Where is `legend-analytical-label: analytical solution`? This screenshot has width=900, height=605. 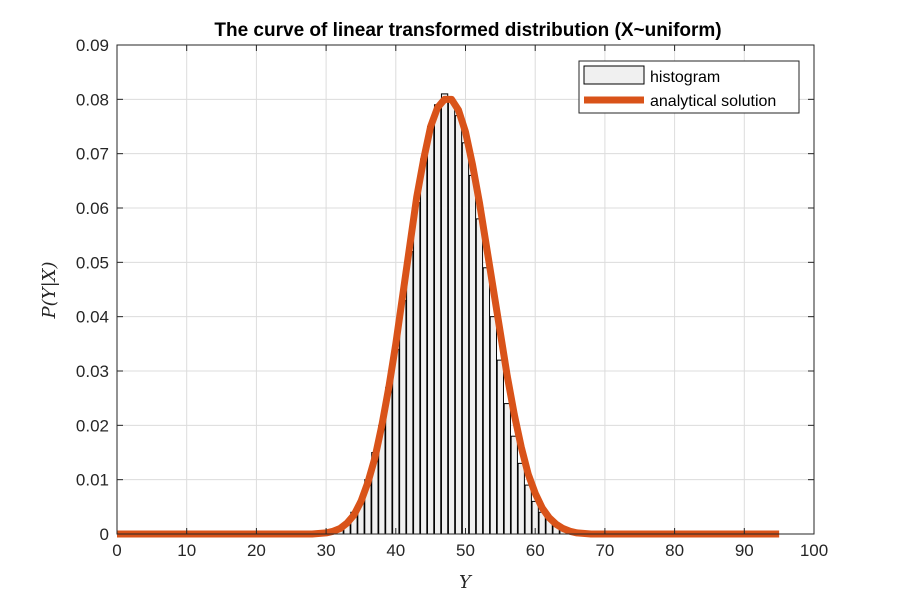
legend-analytical-label: analytical solution is located at coordinates (713, 101).